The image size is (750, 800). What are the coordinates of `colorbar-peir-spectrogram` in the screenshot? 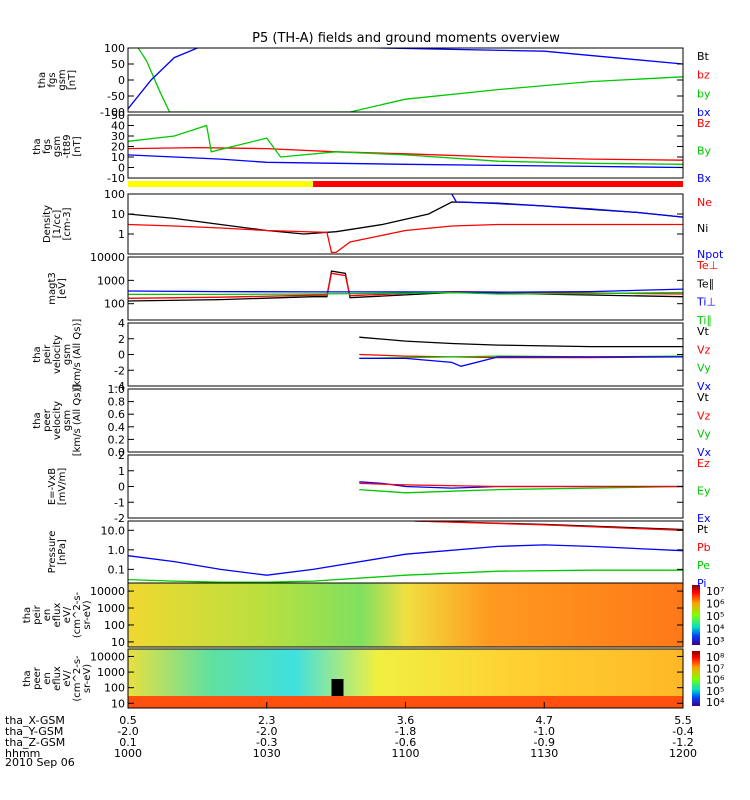 It's located at (696, 615).